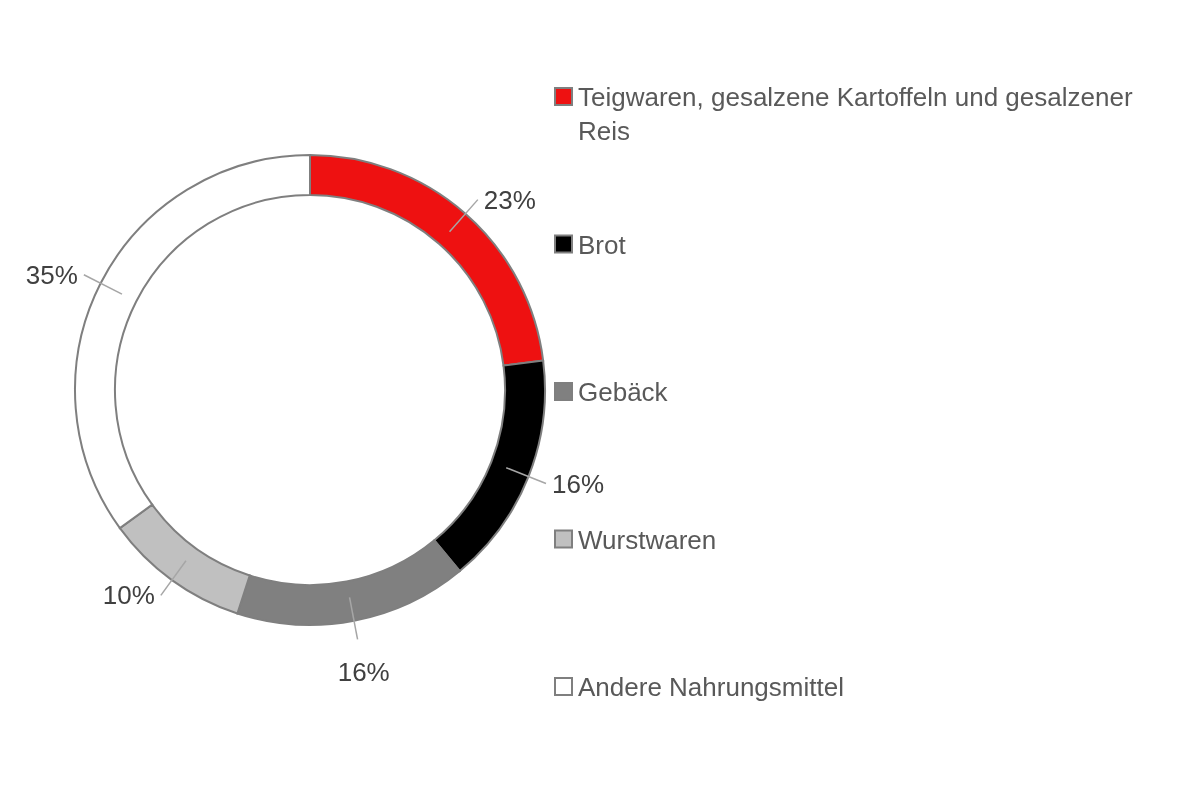 This screenshot has height=800, width=1200. I want to click on legend-label: Teigwaren, gesalzene Kartoffeln und gesalzener Reis, so click(855, 114).